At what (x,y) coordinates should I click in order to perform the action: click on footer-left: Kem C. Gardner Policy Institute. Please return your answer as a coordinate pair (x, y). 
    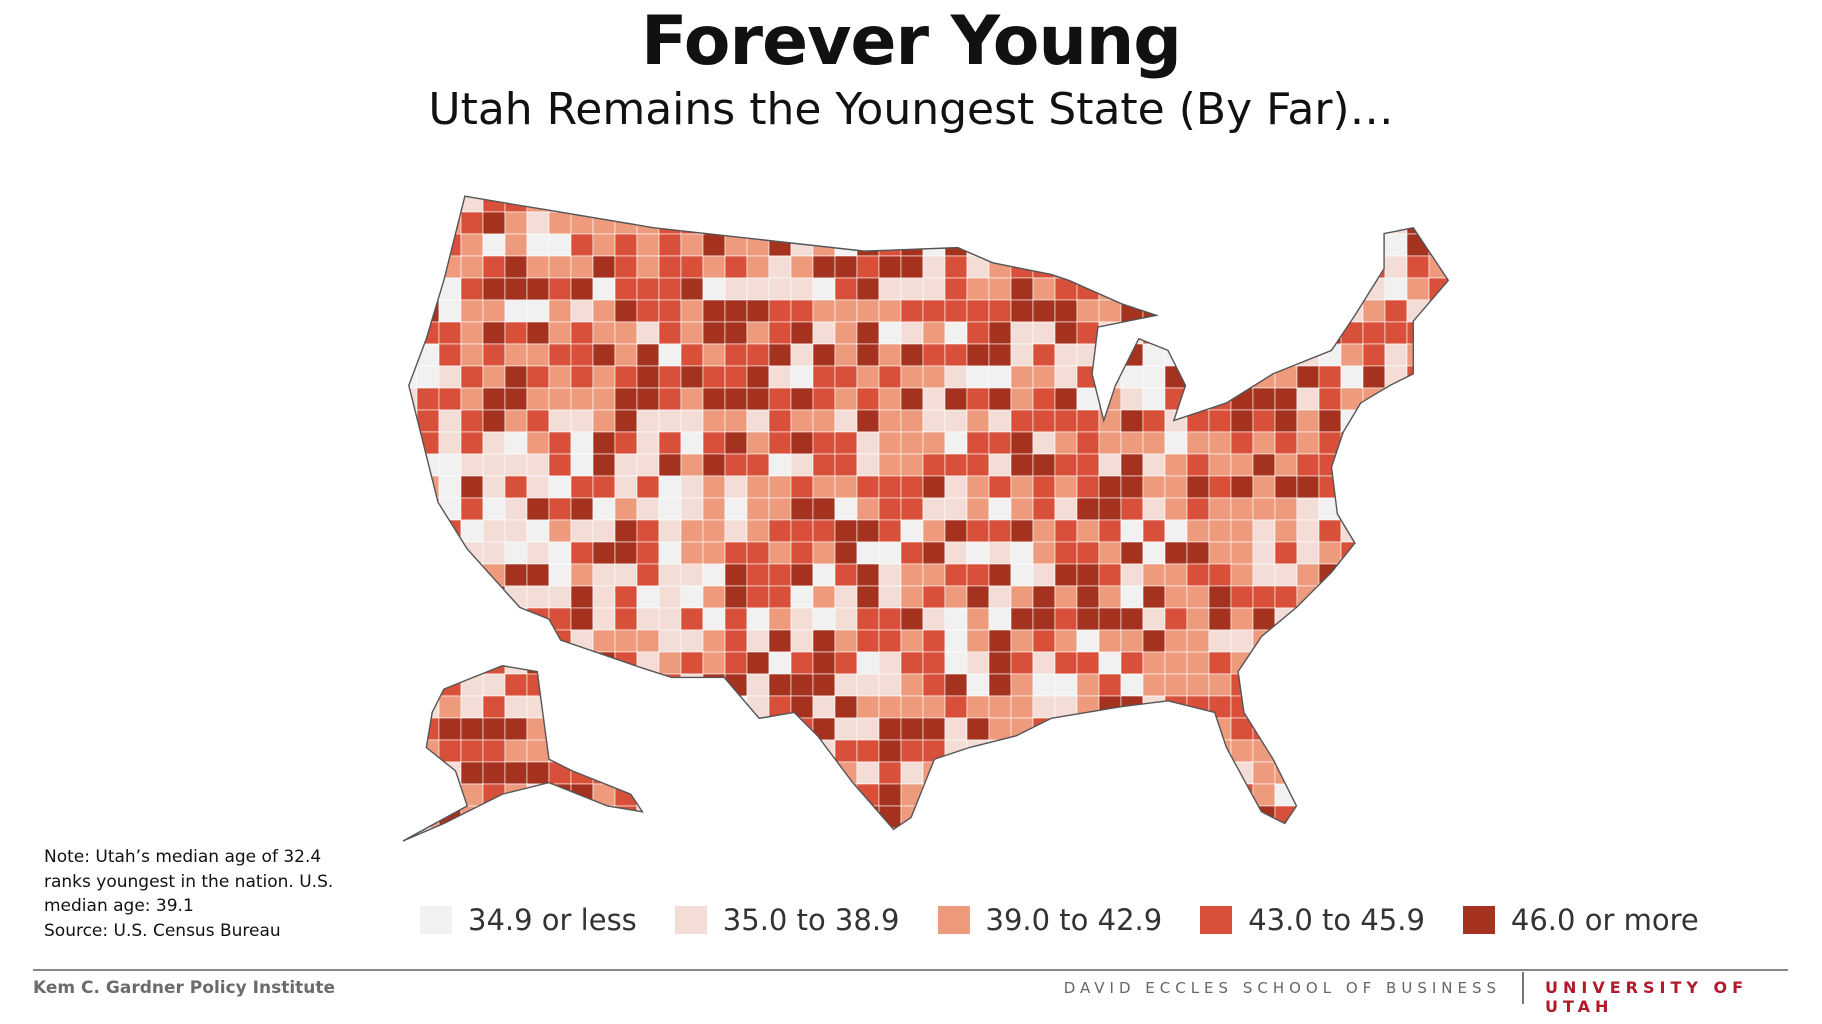
    Looking at the image, I should click on (184, 988).